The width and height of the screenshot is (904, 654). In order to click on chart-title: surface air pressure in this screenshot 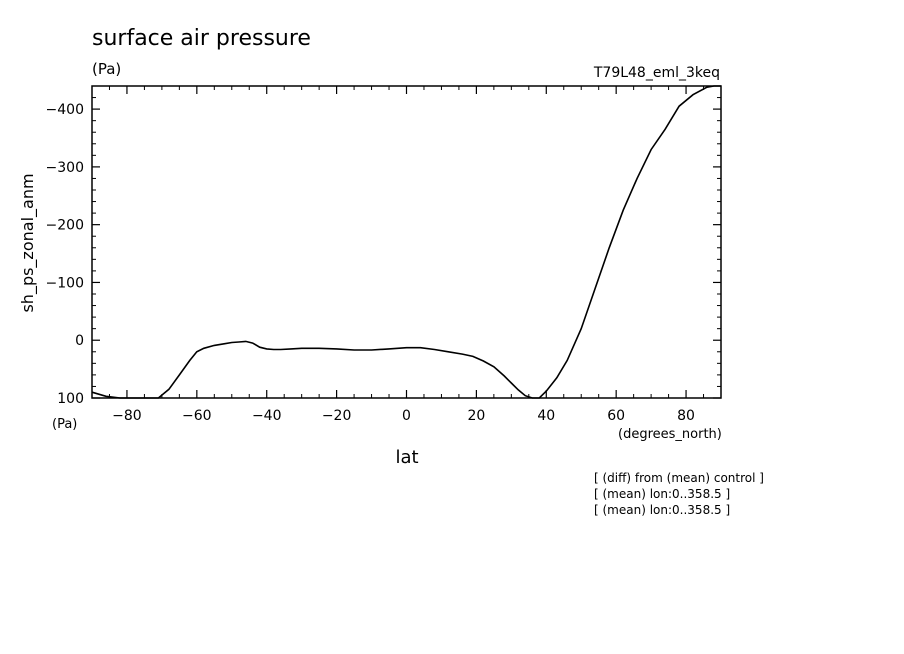, I will do `click(201, 38)`.